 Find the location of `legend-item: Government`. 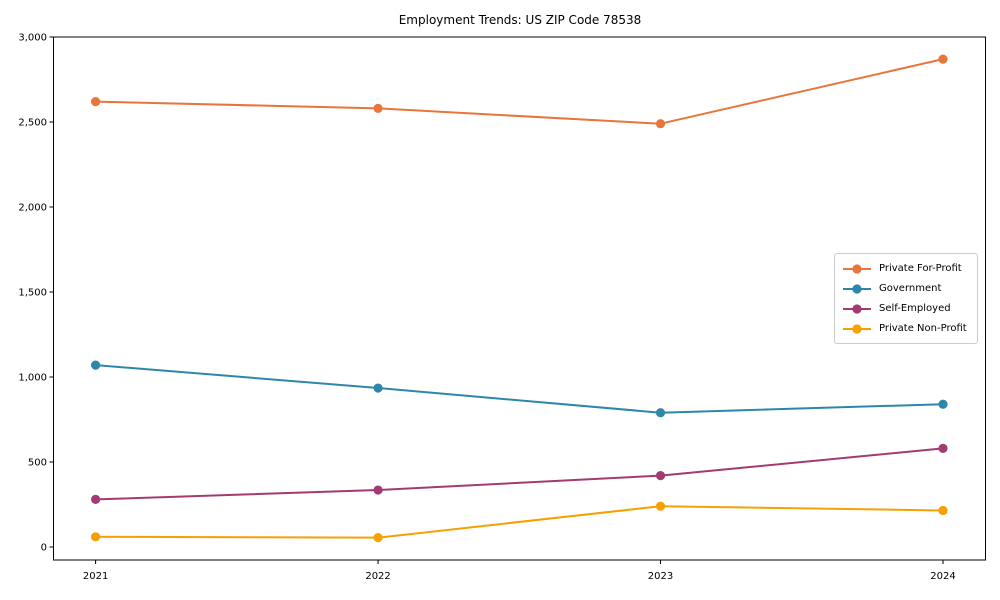

legend-item: Government is located at coordinates (906, 288).